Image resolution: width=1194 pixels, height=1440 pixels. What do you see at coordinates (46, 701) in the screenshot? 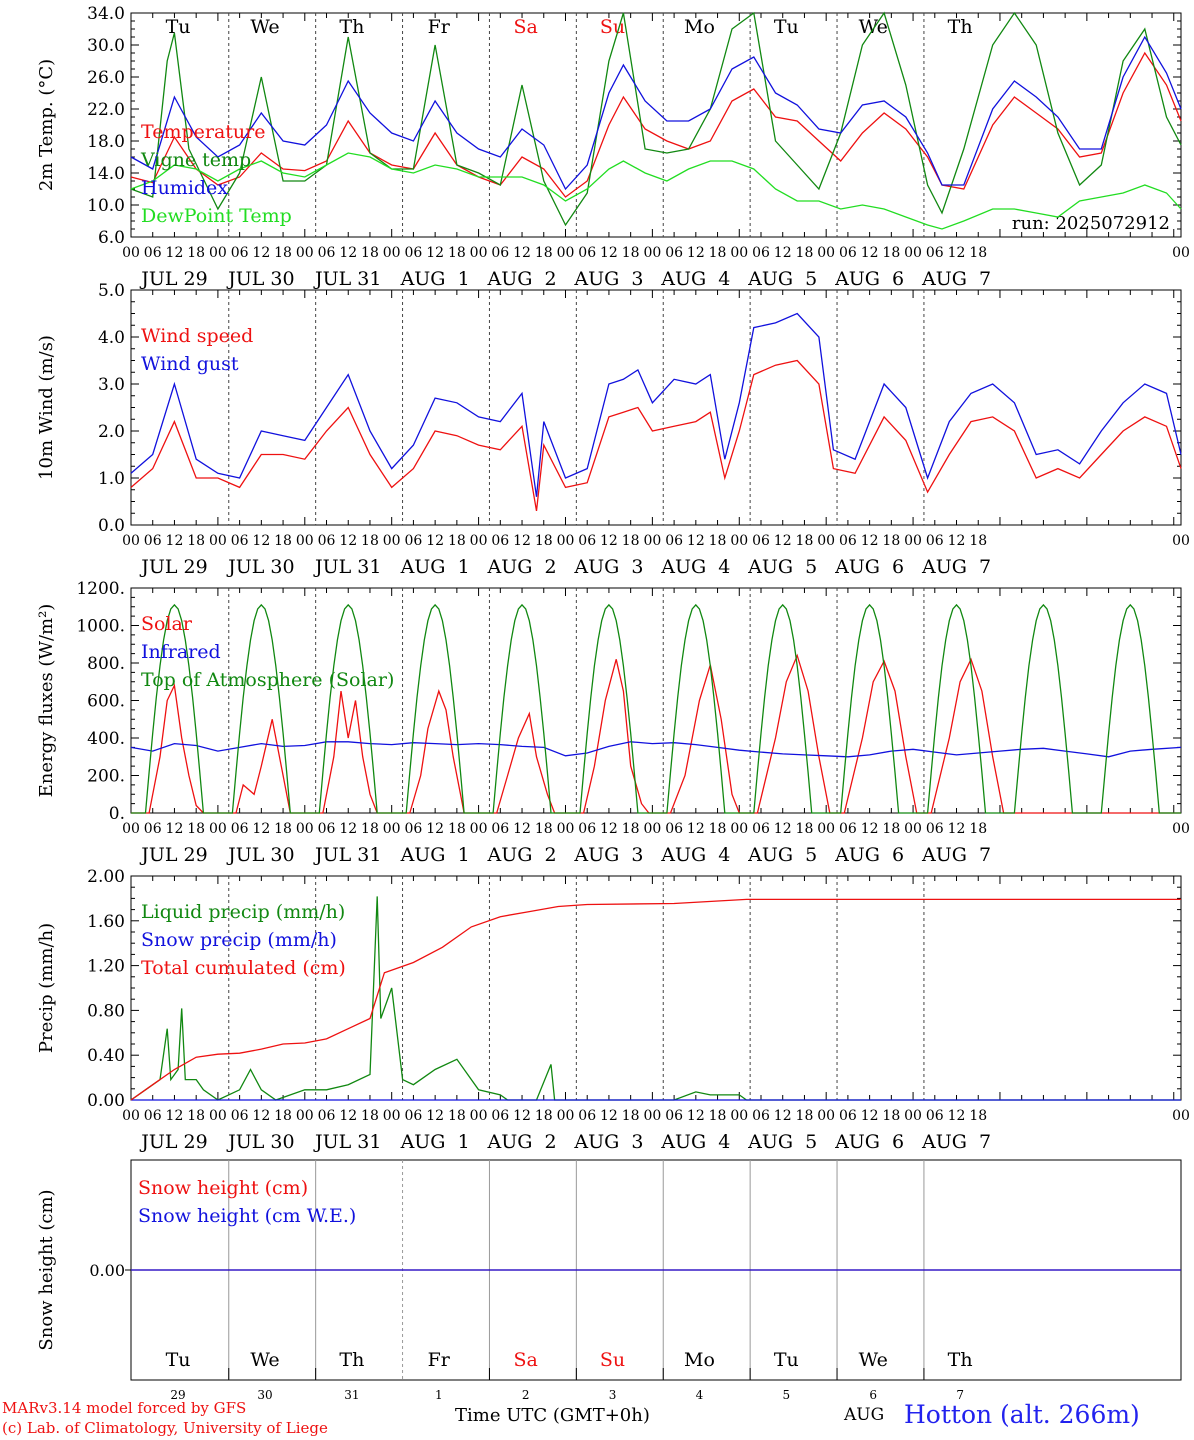
I see `energy-y-axis-label: Energy fluxes (W/m²)` at bounding box center [46, 701].